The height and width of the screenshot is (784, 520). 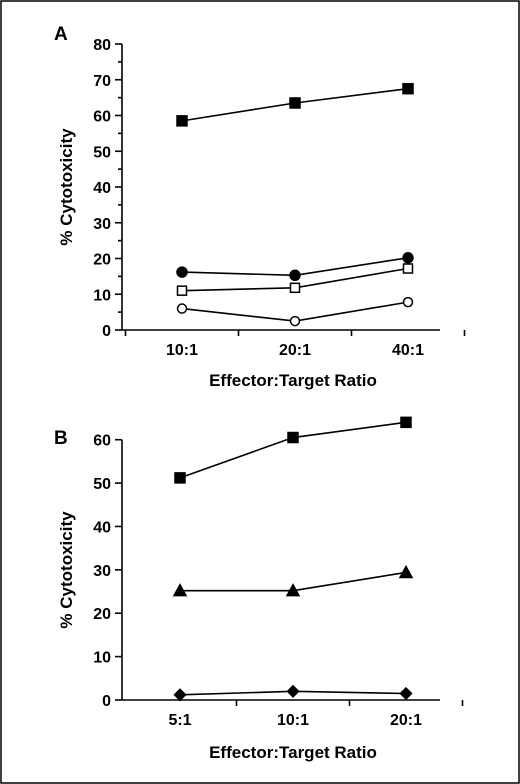 I want to click on panel-a-y-tick-label: 40, so click(x=102, y=188).